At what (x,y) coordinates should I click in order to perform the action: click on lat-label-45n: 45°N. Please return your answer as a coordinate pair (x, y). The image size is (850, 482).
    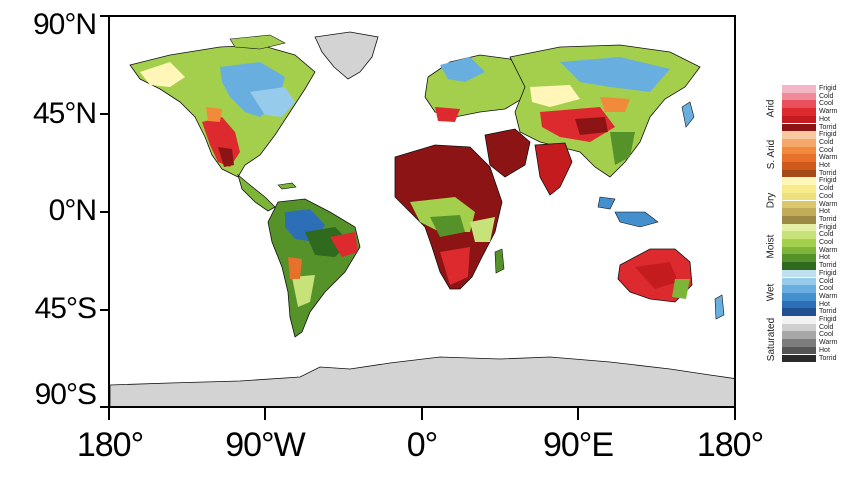
    Looking at the image, I should click on (64, 113).